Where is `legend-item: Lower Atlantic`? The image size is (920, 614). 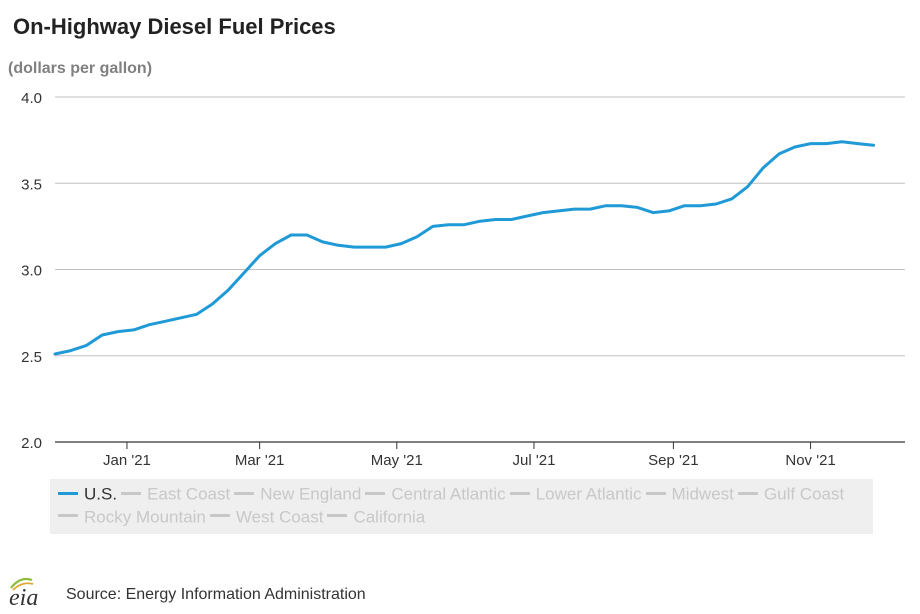
legend-item: Lower Atlantic is located at coordinates (575, 494).